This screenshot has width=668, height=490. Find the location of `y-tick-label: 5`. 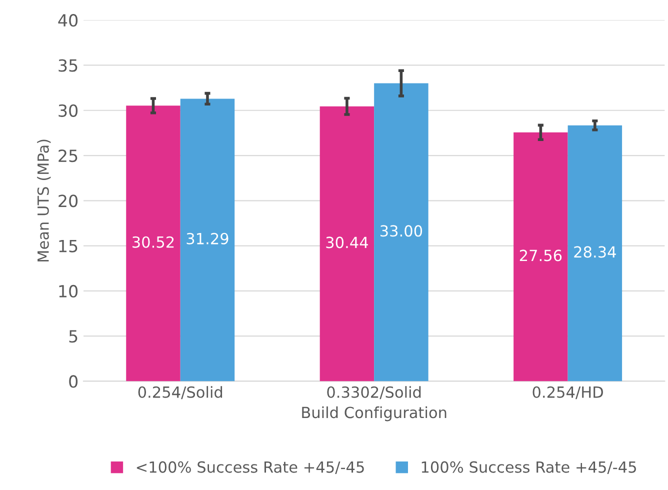

y-tick-label: 5 is located at coordinates (73, 336).